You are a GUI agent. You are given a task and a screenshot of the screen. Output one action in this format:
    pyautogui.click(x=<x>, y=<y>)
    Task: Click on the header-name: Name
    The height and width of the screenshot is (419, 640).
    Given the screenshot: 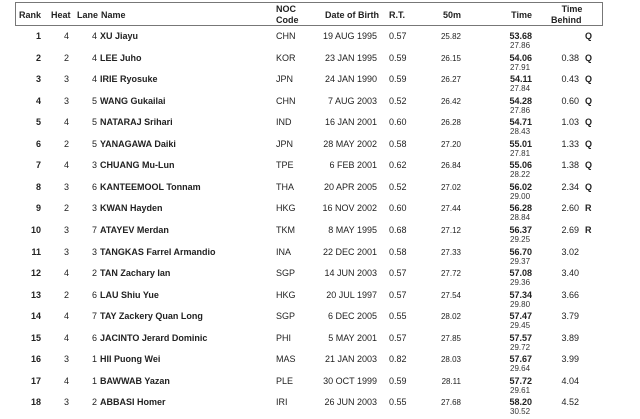 What is the action you would take?
    pyautogui.click(x=113, y=15)
    